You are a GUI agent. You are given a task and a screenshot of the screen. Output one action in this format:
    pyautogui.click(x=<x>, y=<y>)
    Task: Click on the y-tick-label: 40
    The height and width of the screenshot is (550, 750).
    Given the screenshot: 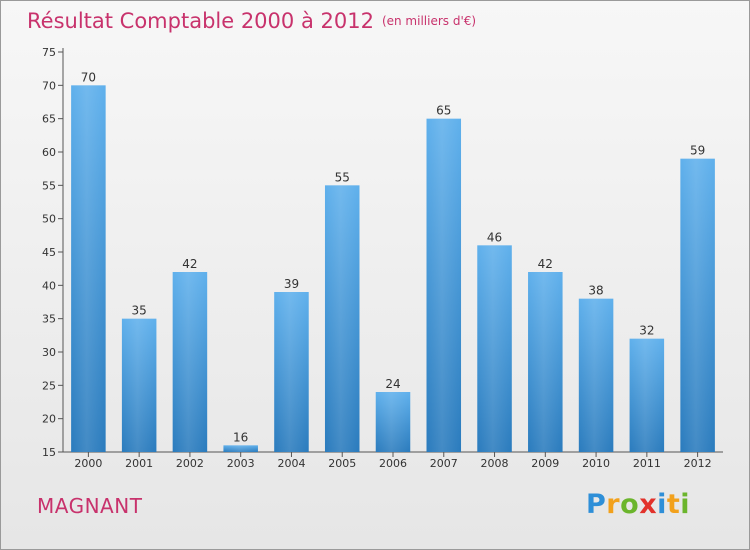 What is the action you would take?
    pyautogui.click(x=49, y=285)
    